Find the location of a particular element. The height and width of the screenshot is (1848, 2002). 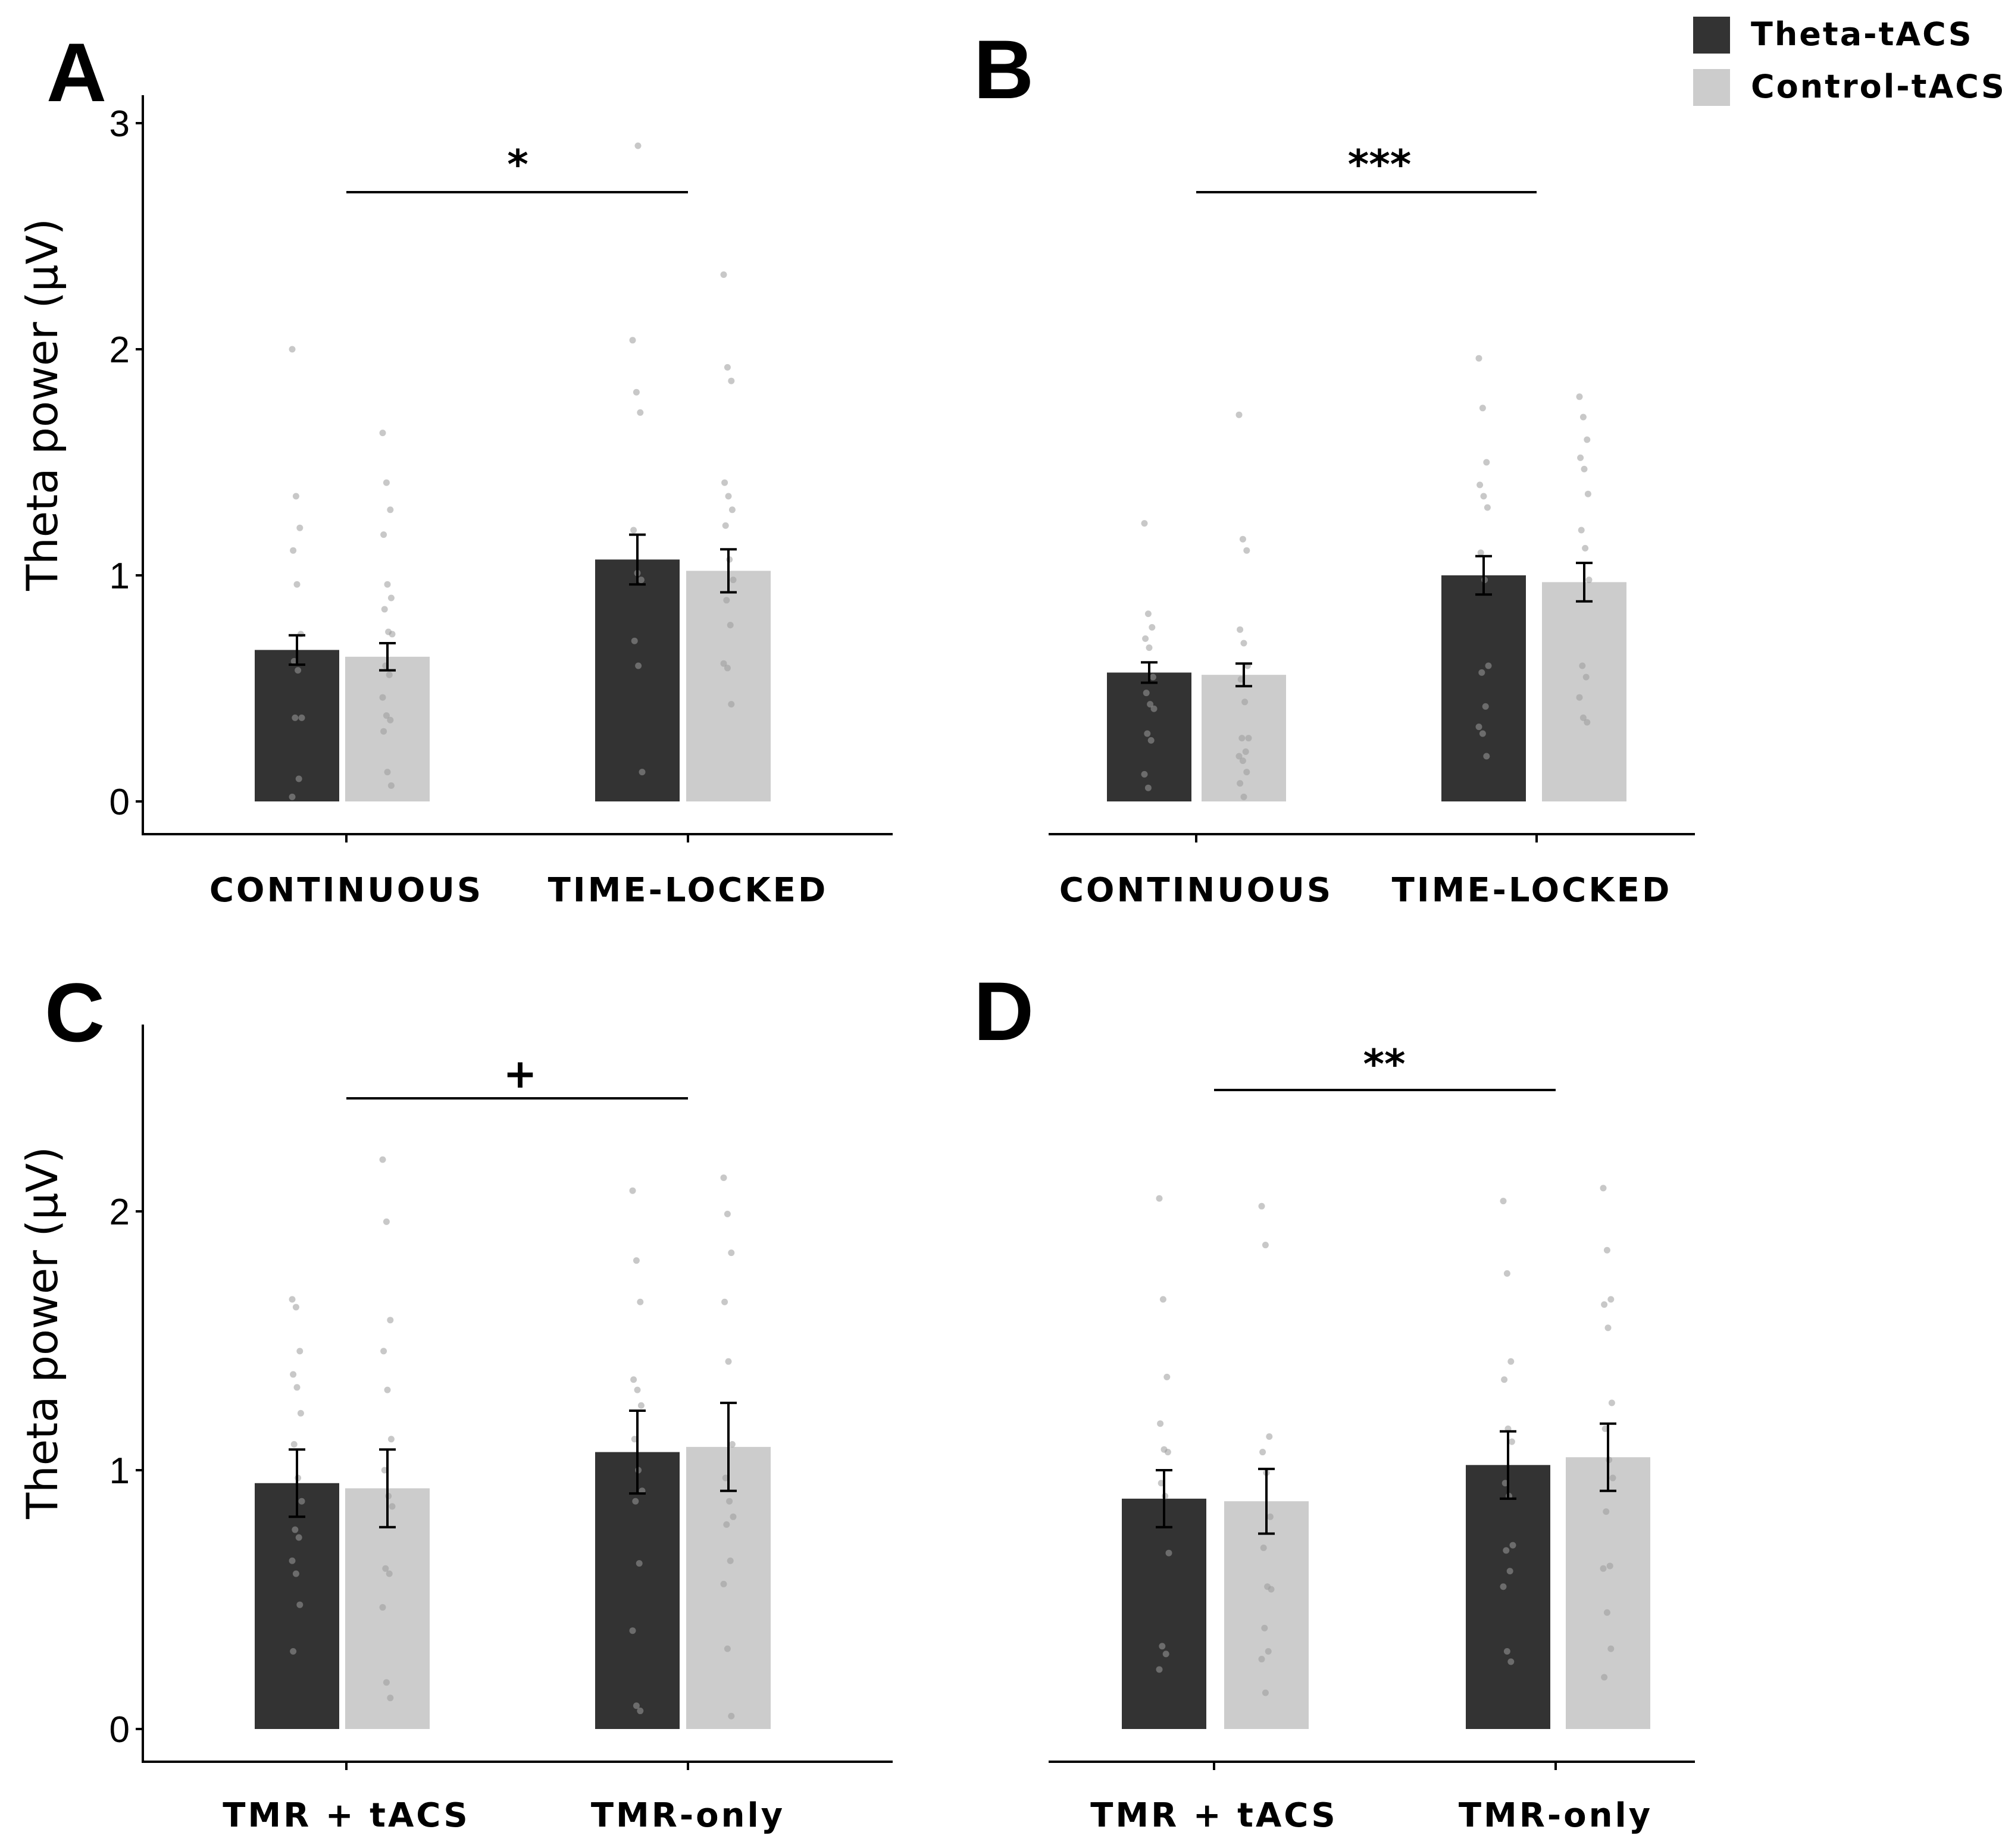

legend-swatch-control is located at coordinates (1711, 87).